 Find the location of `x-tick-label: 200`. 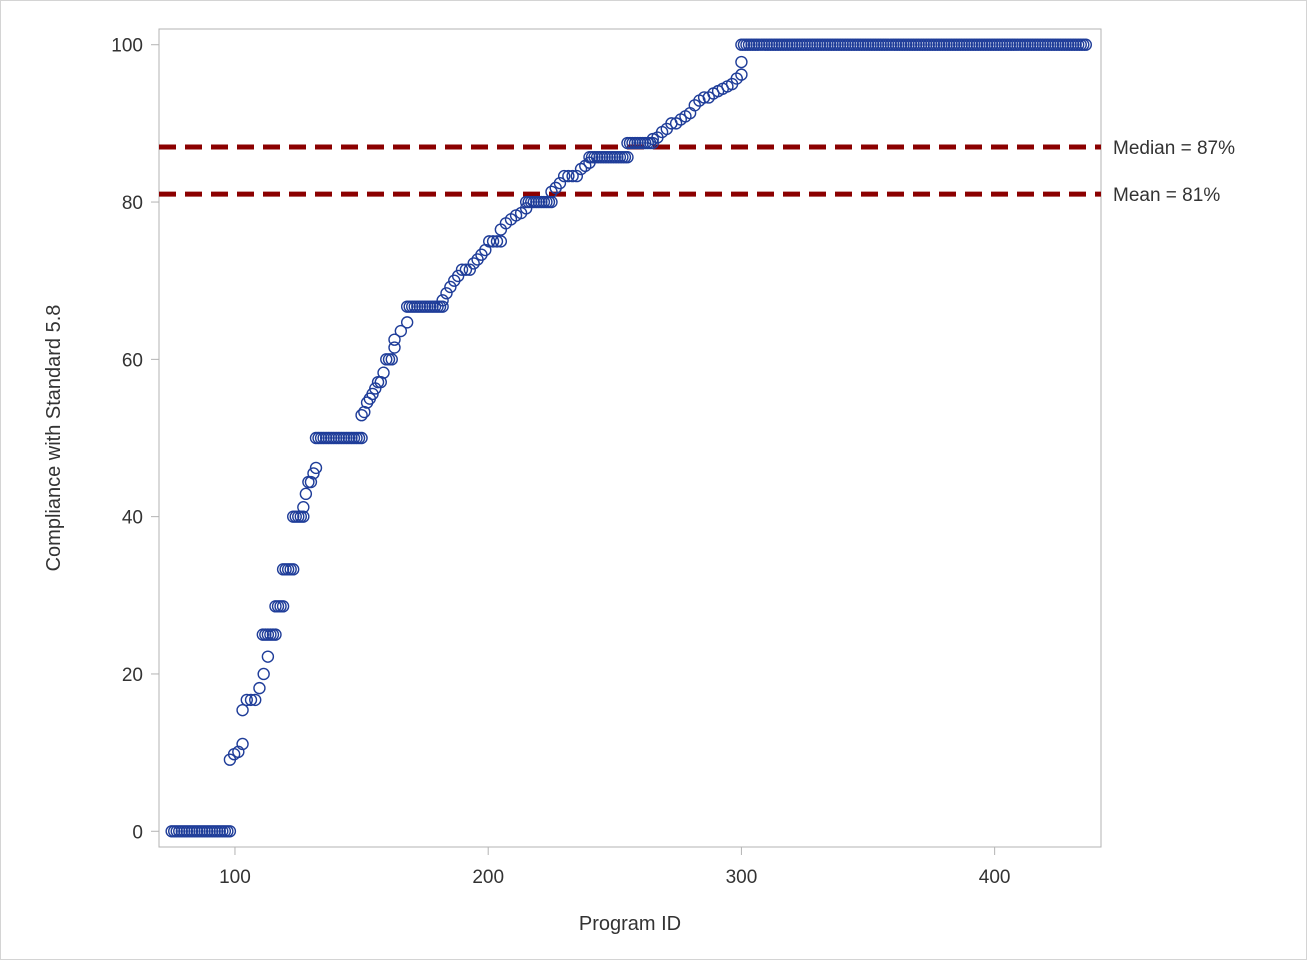

x-tick-label: 200 is located at coordinates (488, 877).